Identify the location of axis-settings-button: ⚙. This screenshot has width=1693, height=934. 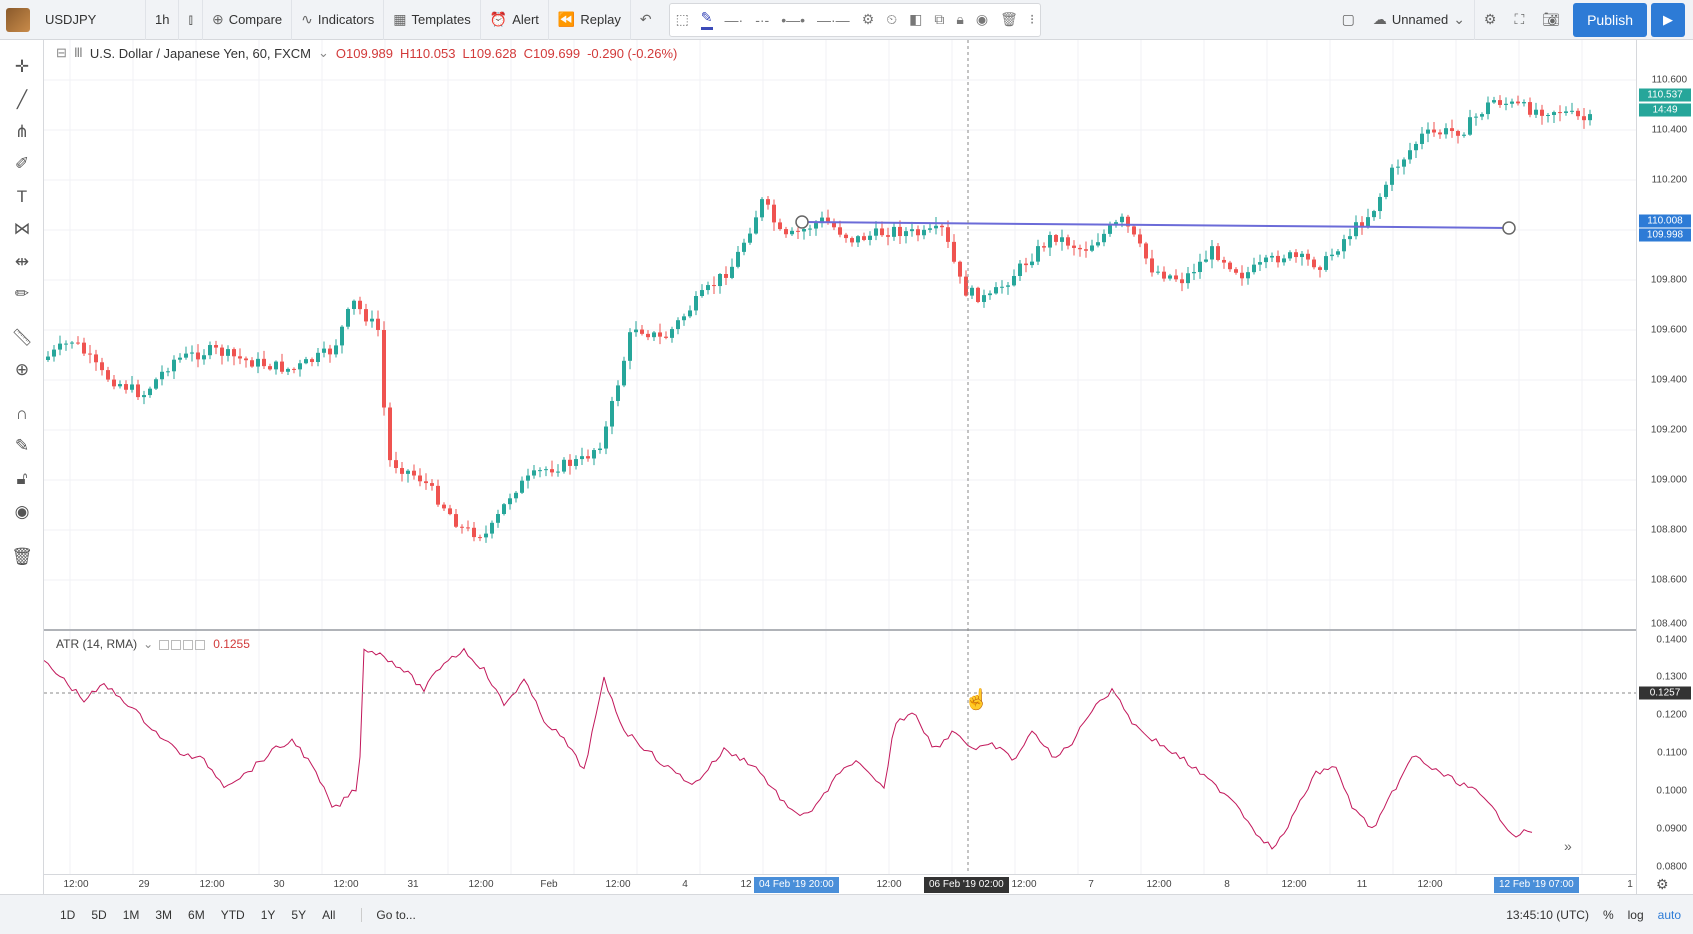
(1662, 884).